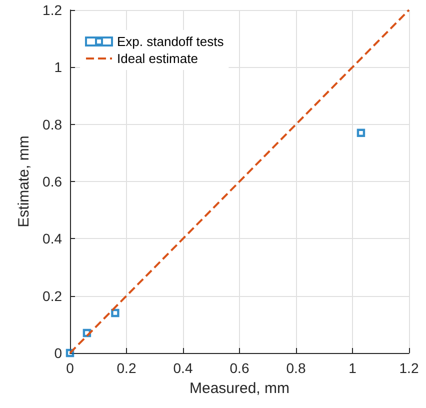 This screenshot has height=408, width=426. Describe the element at coordinates (58, 353) in the screenshot. I see `y-tick-label: 0` at that location.